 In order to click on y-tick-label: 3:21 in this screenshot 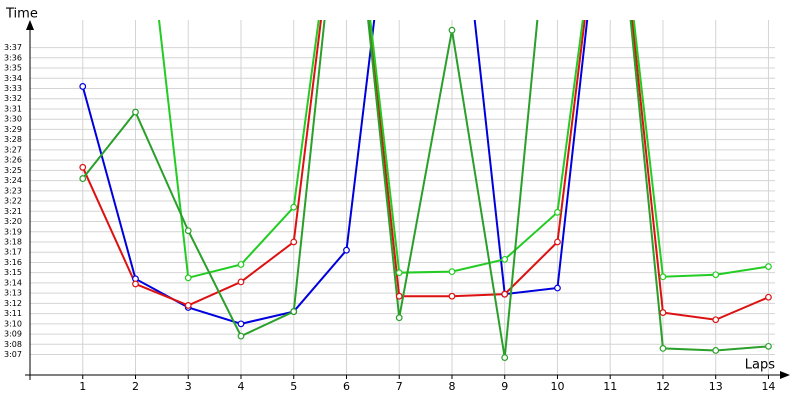, I will do `click(13, 211)`.